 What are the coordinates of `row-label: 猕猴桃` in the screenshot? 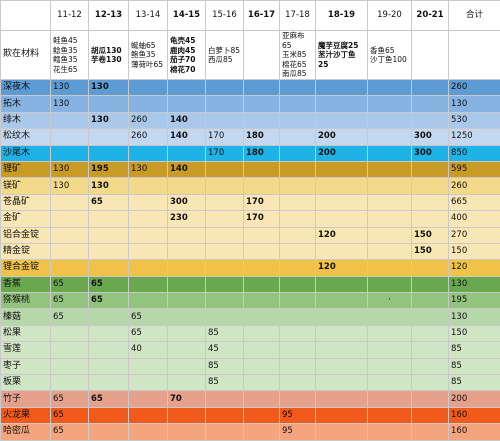 It's located at (26, 301).